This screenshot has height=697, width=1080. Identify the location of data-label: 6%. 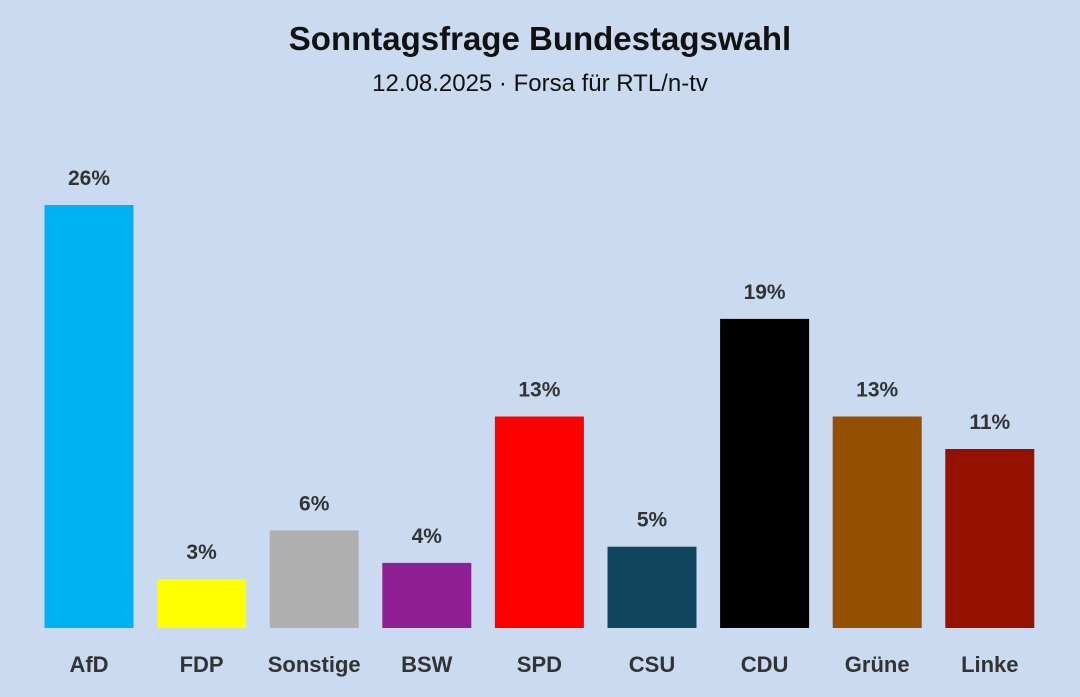
(314, 503).